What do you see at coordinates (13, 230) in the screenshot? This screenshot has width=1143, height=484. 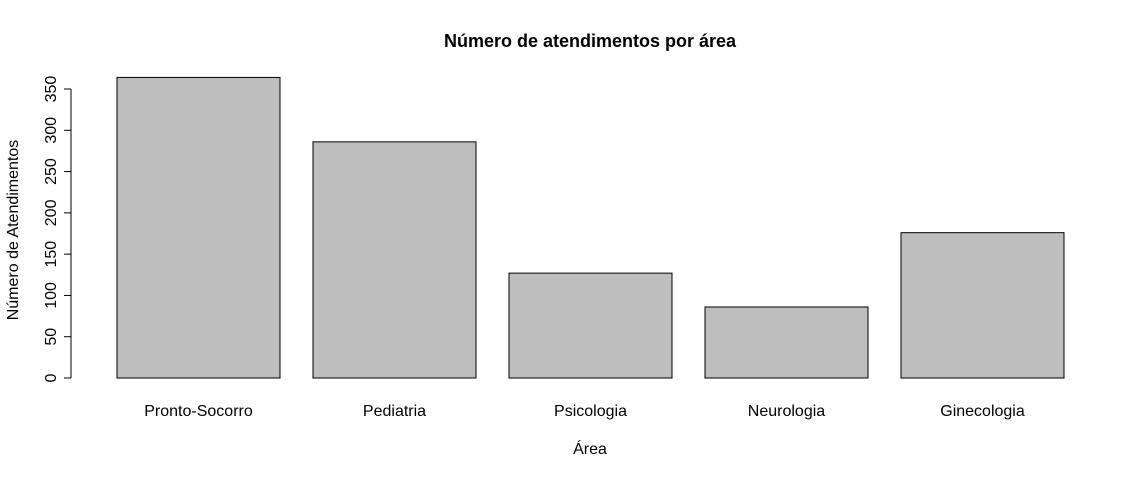 I see `y-axis-label: Número de Atendimentos` at bounding box center [13, 230].